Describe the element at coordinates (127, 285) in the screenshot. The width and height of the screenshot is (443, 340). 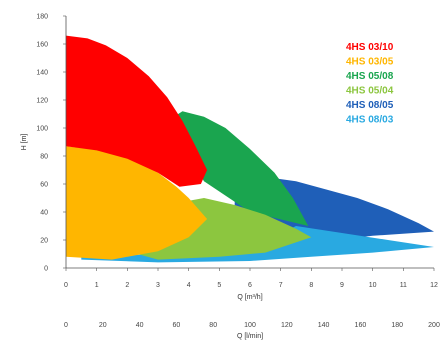
I see `x-tick-label: 2` at that location.